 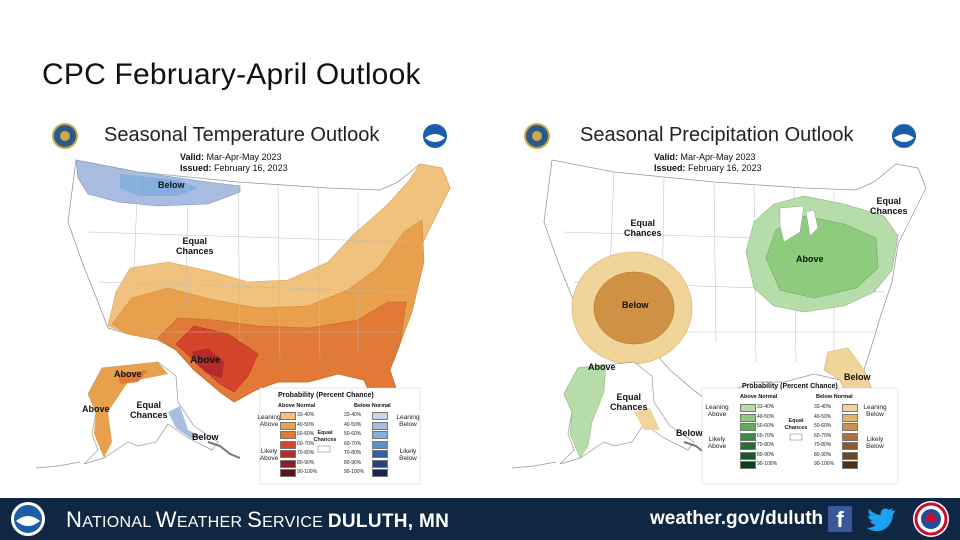 What do you see at coordinates (149, 410) in the screenshot?
I see `label-ak-equal: Equal Chances` at bounding box center [149, 410].